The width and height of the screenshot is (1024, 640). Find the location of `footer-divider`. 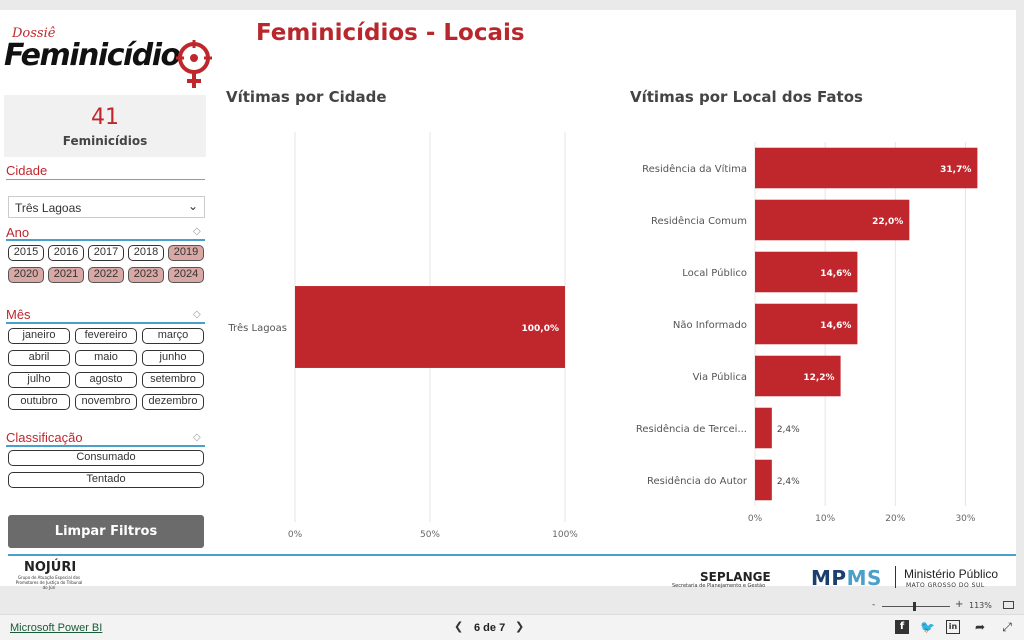

footer-divider is located at coordinates (512, 555).